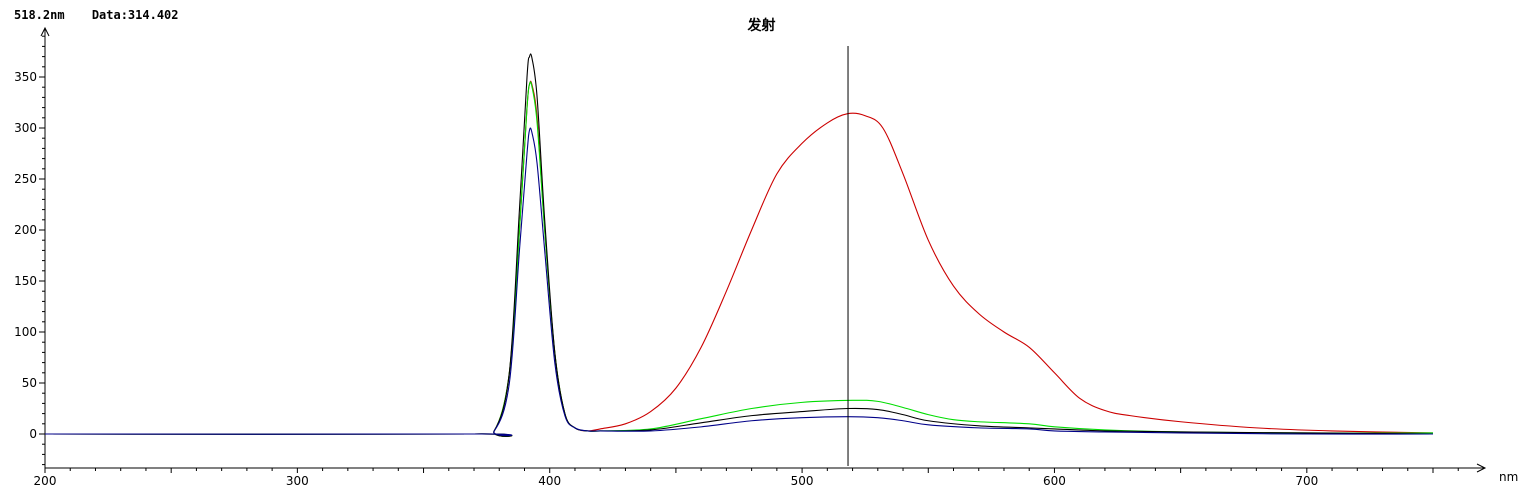 Image resolution: width=1523 pixels, height=495 pixels. What do you see at coordinates (761, 26) in the screenshot?
I see `chart-title: 发射` at bounding box center [761, 26].